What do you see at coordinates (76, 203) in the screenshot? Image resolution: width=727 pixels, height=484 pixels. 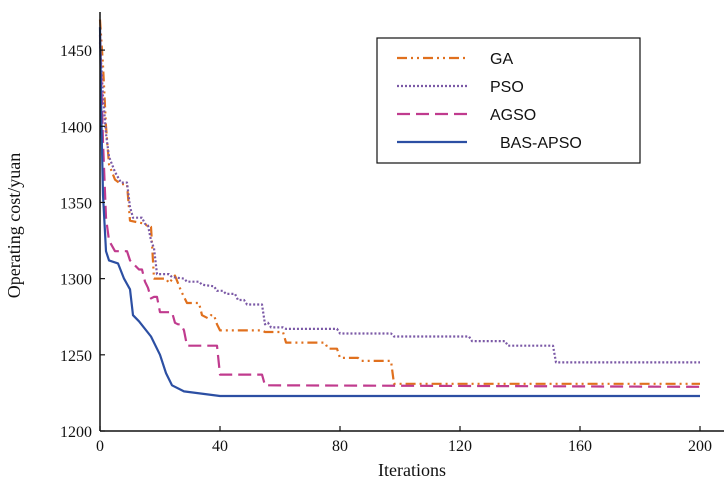 I see `y-tick-label-3: 1350` at bounding box center [76, 203].